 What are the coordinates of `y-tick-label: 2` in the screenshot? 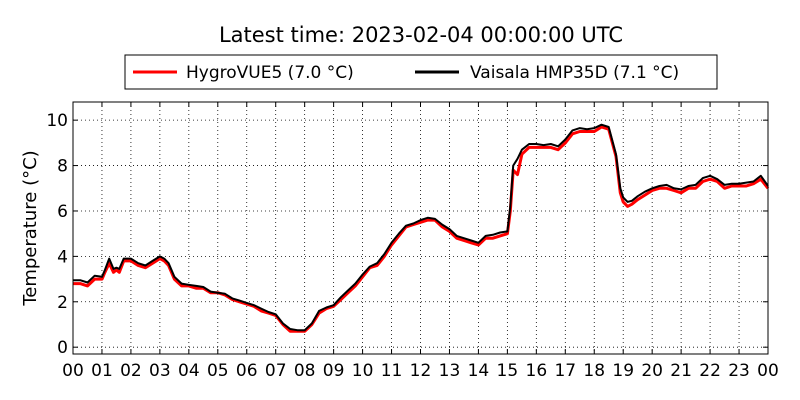 It's located at (62, 303).